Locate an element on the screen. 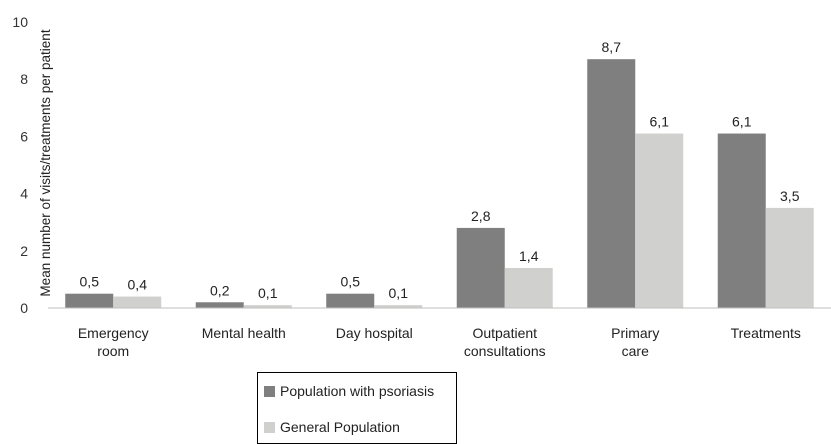 The image size is (831, 444). x-tick-label: Treatments is located at coordinates (766, 333).